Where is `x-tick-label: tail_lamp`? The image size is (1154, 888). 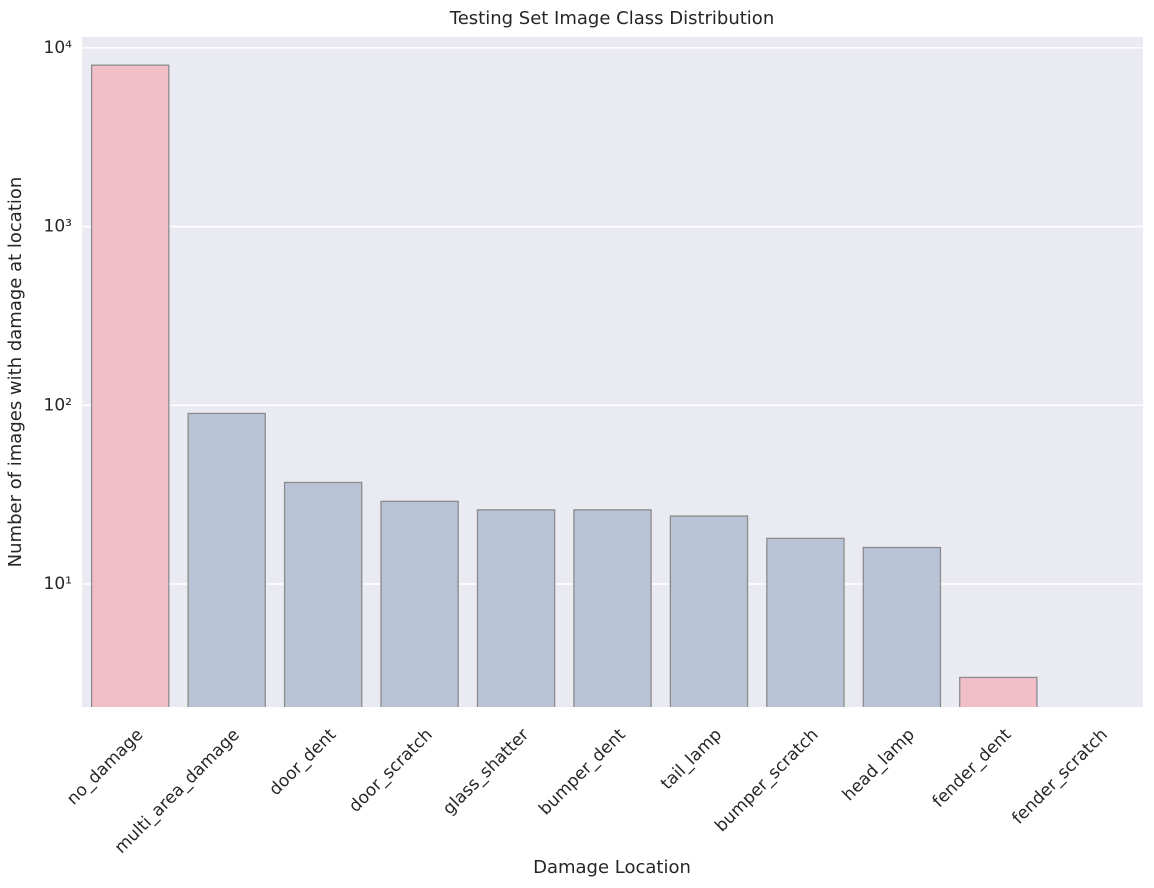 x-tick-label: tail_lamp is located at coordinates (691, 759).